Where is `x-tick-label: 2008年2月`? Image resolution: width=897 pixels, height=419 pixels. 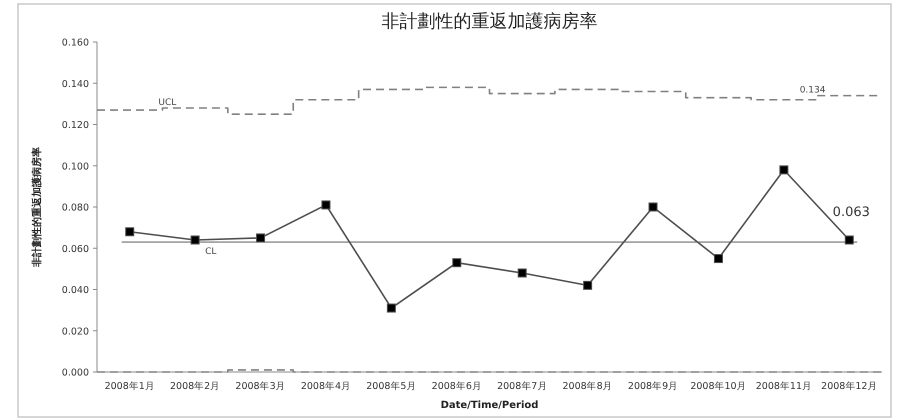 x-tick-label: 2008年2月 is located at coordinates (195, 386).